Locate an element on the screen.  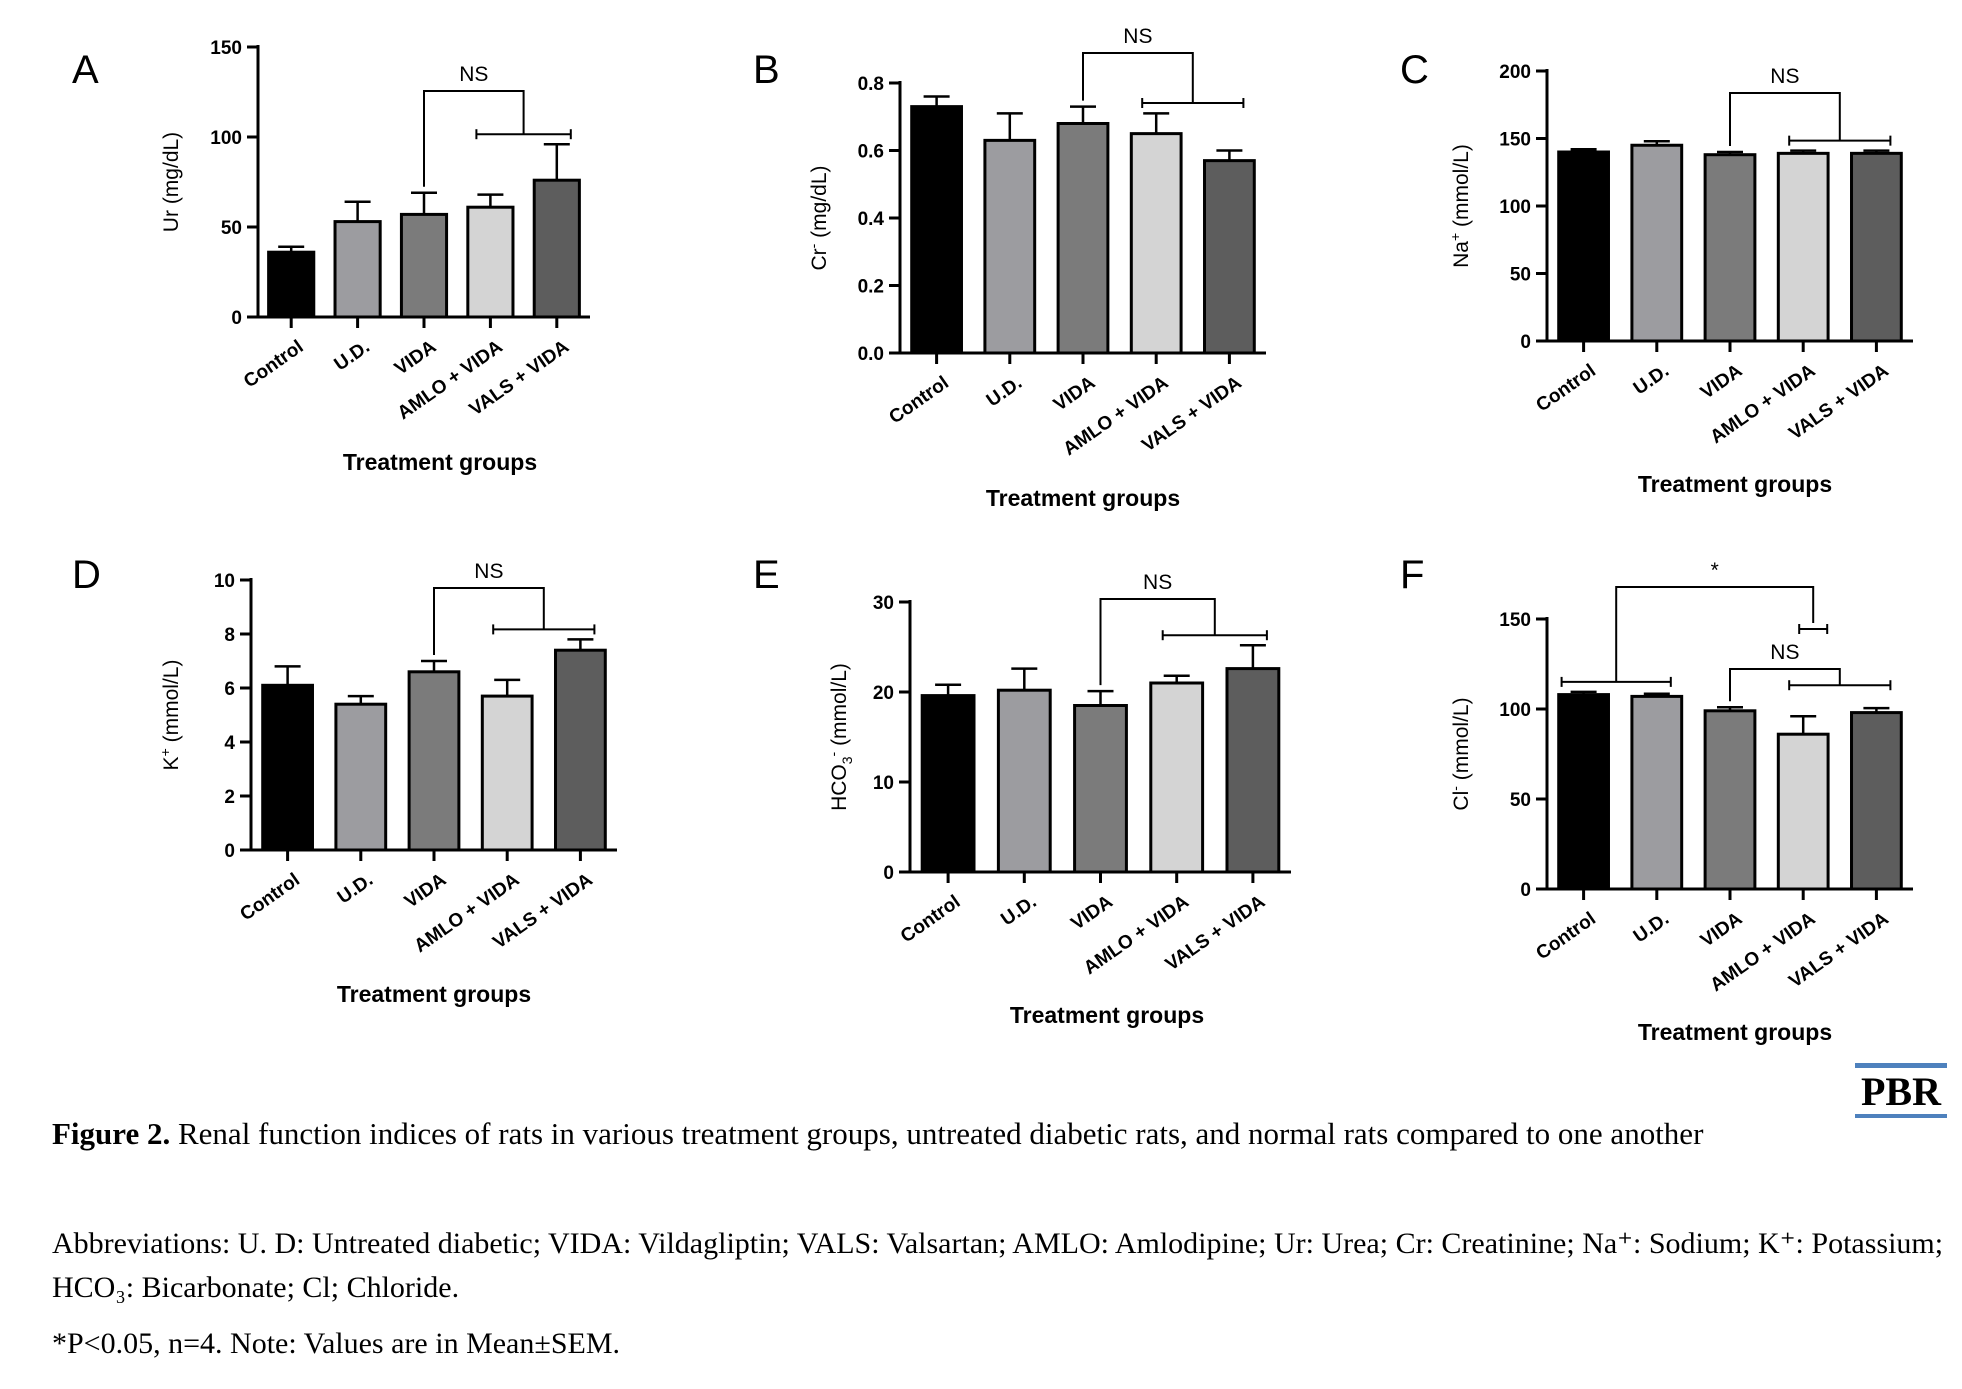
logo-rule-top is located at coordinates (1901, 1065).